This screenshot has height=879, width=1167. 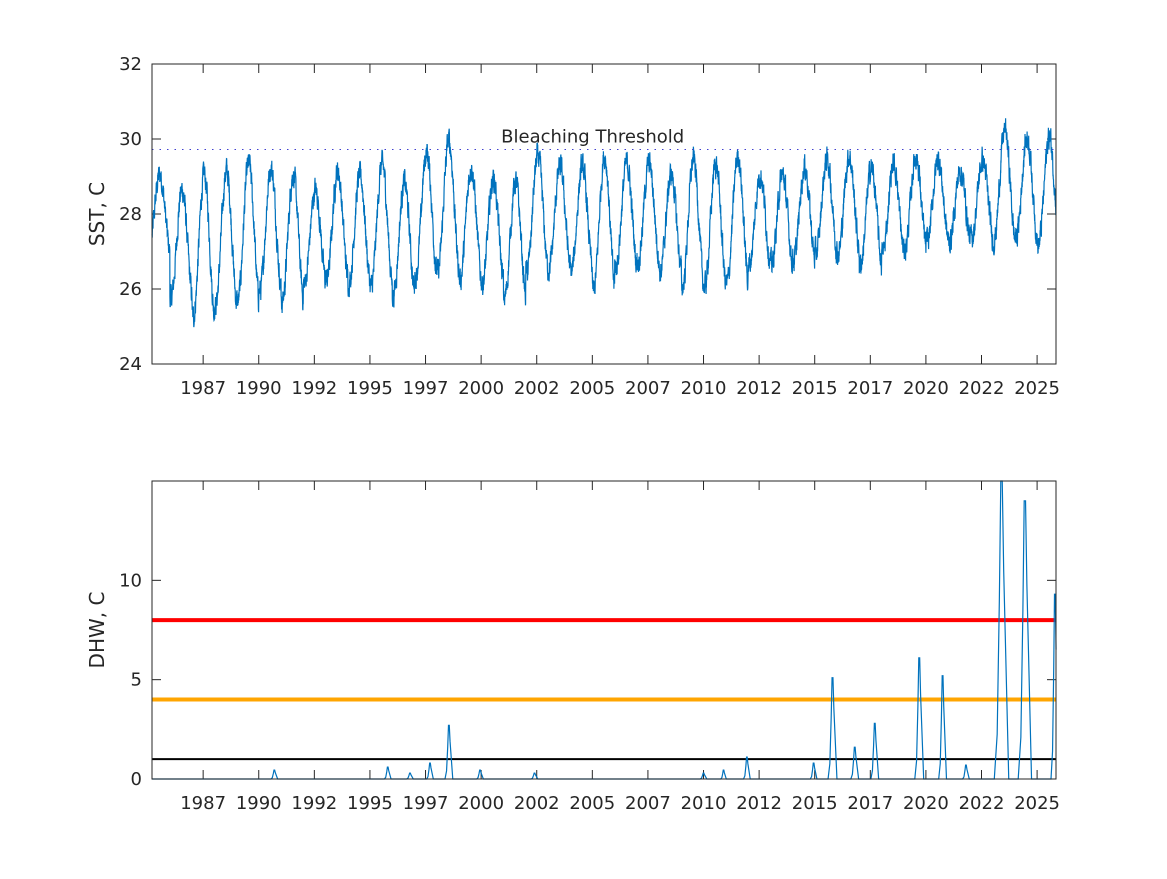 I want to click on y-tick-label: 26, so click(x=130, y=289).